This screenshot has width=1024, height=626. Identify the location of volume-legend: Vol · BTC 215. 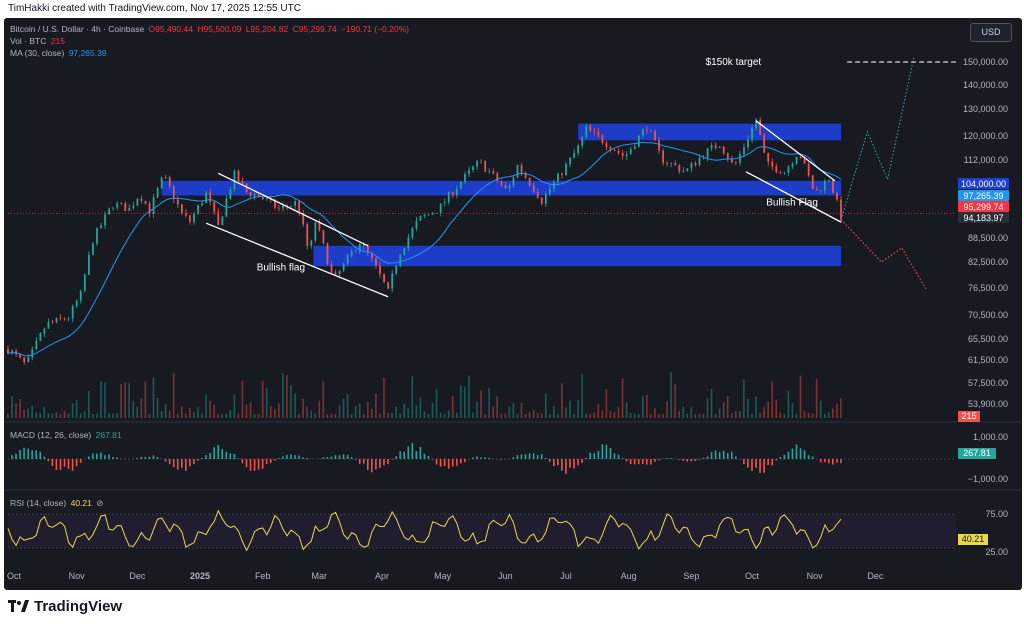
(37, 41).